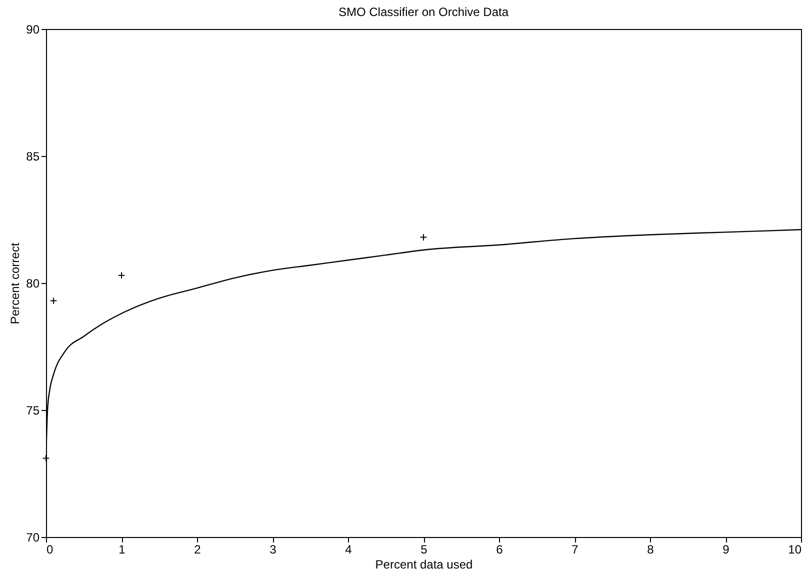 The width and height of the screenshot is (812, 576). What do you see at coordinates (423, 12) in the screenshot?
I see `chart-title: SMO Classifier on Orchive Data` at bounding box center [423, 12].